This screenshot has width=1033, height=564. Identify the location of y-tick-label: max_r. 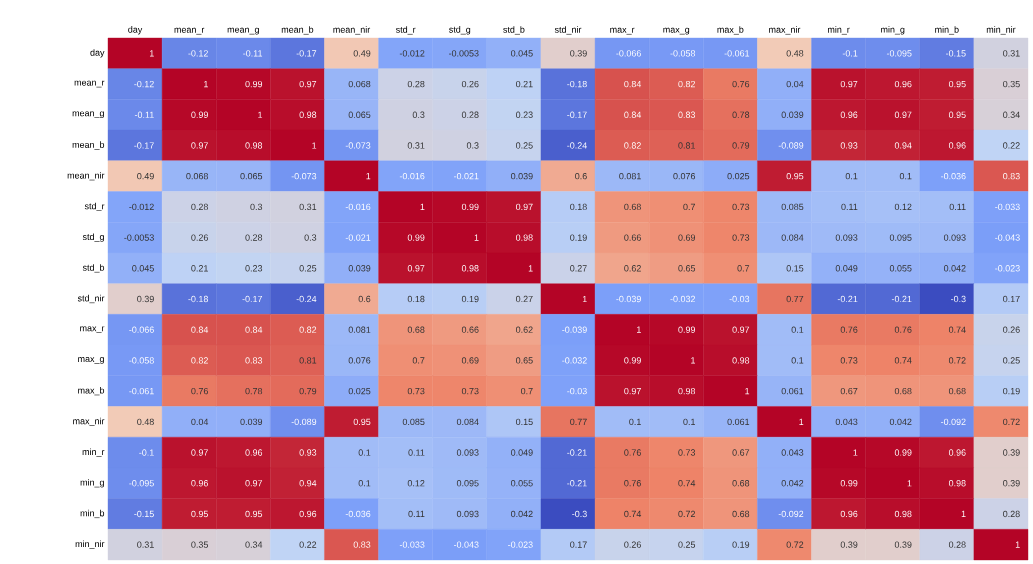
(92, 330).